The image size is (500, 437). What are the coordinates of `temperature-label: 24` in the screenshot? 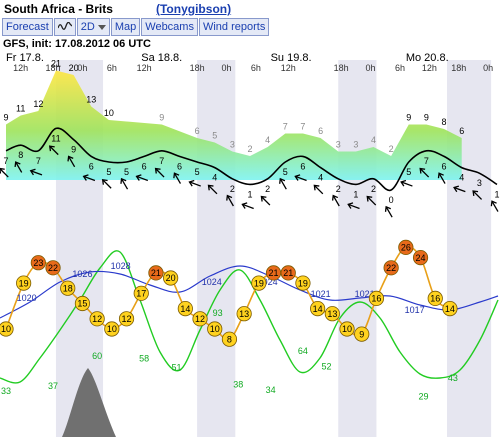 It's located at (421, 258).